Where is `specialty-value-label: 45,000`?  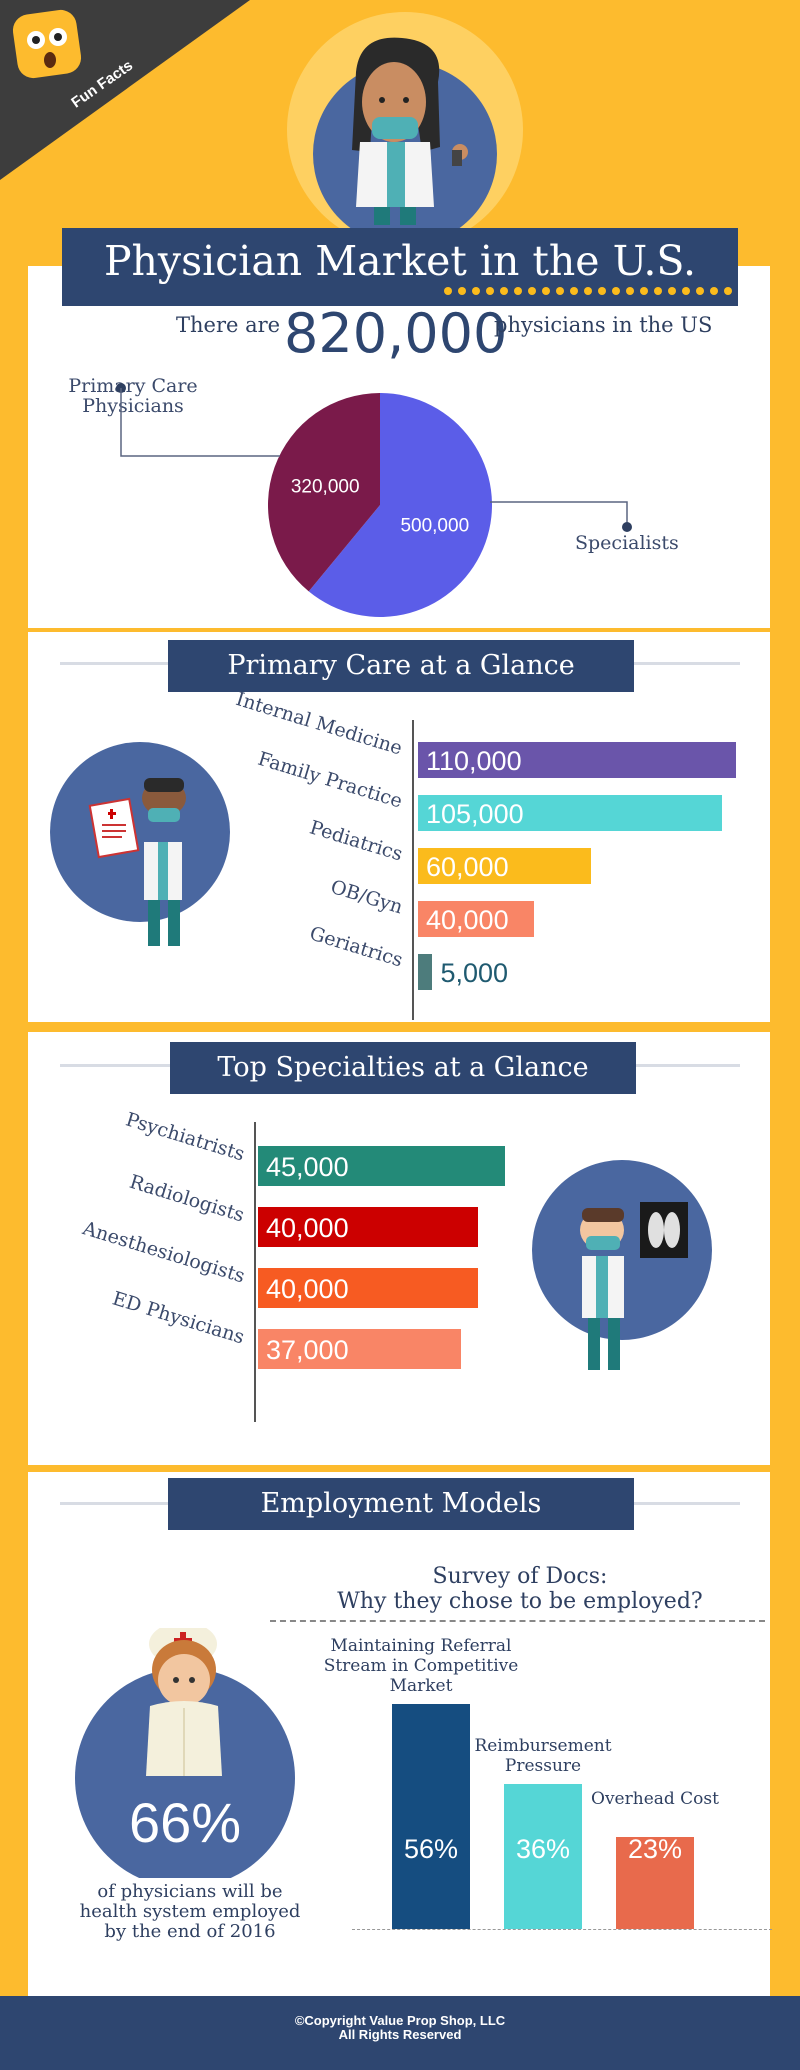 specialty-value-label: 45,000 is located at coordinates (307, 1166).